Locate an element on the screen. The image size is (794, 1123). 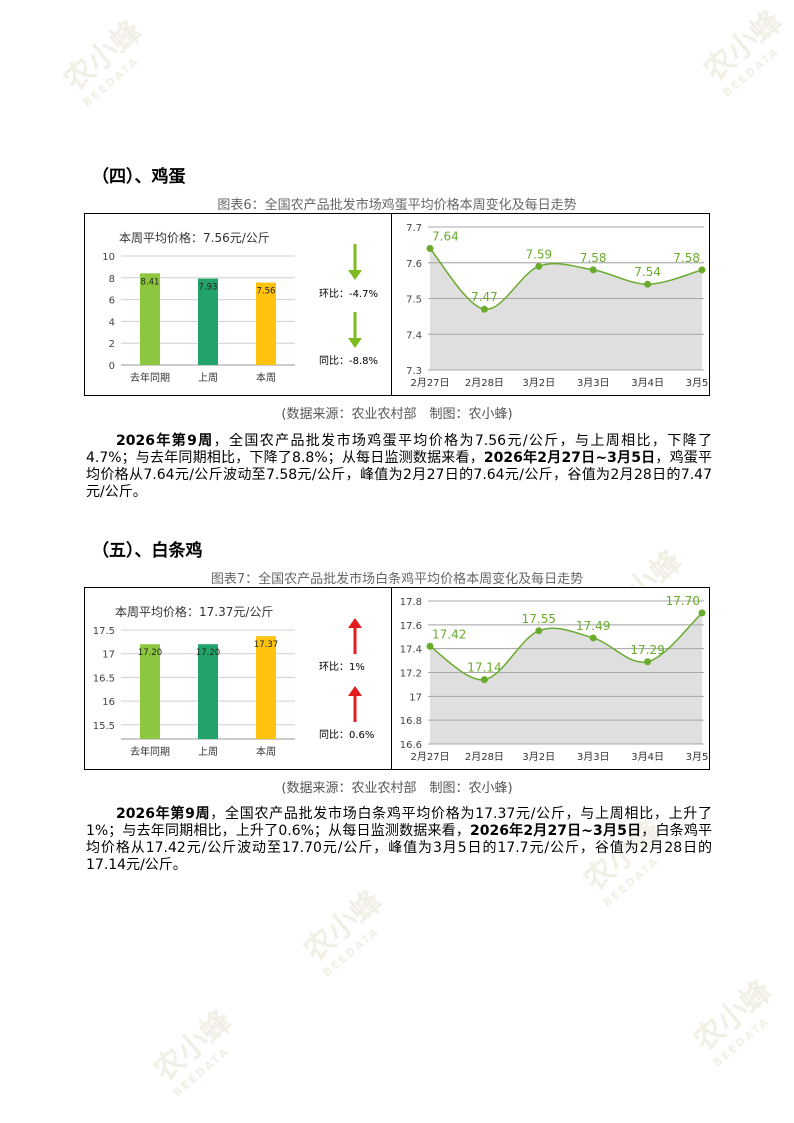
data-label: 8.41 is located at coordinates (150, 282).